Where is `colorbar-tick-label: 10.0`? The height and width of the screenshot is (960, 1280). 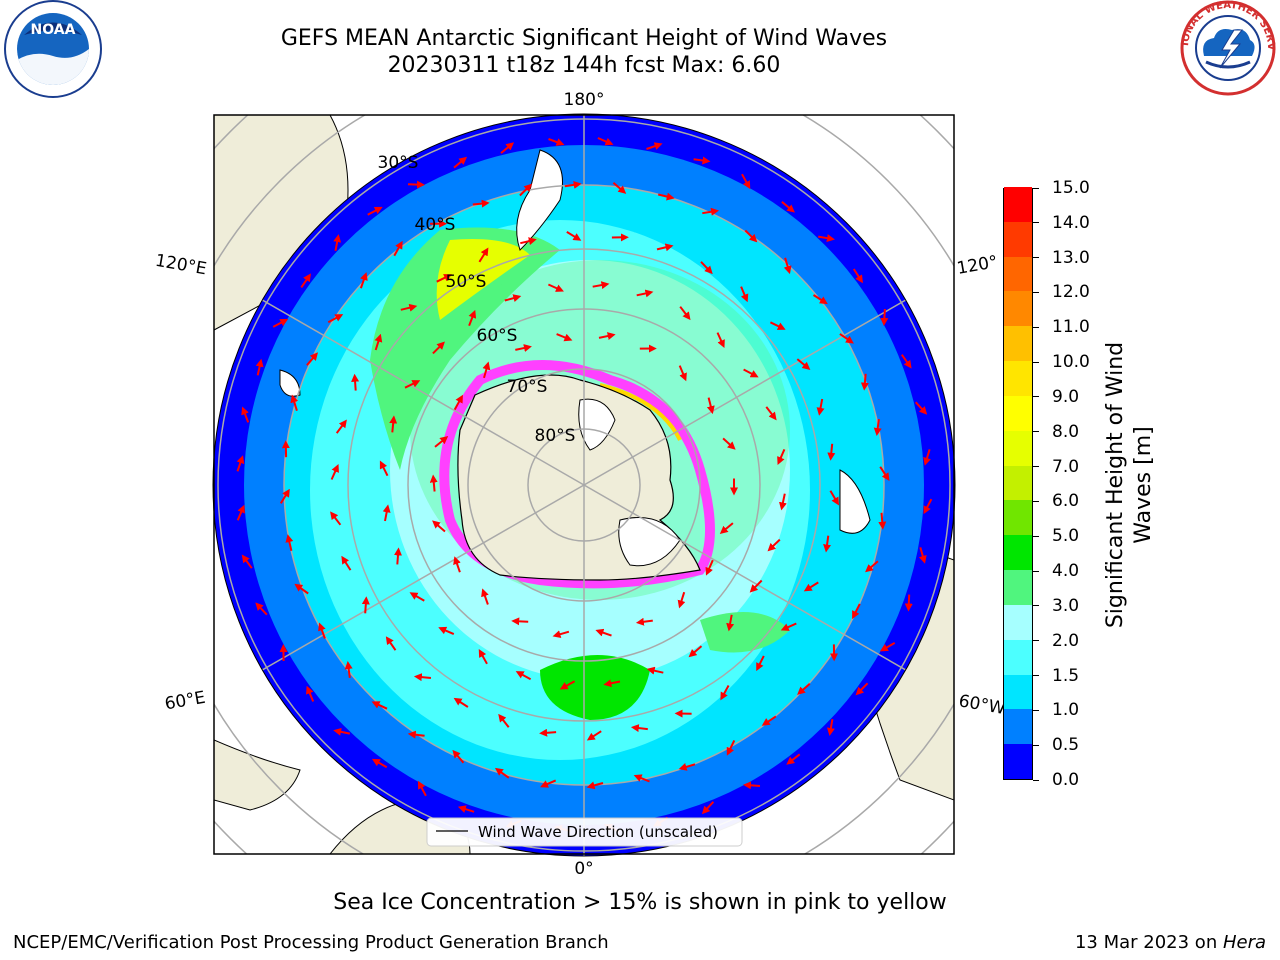 colorbar-tick-label: 10.0 is located at coordinates (1071, 362).